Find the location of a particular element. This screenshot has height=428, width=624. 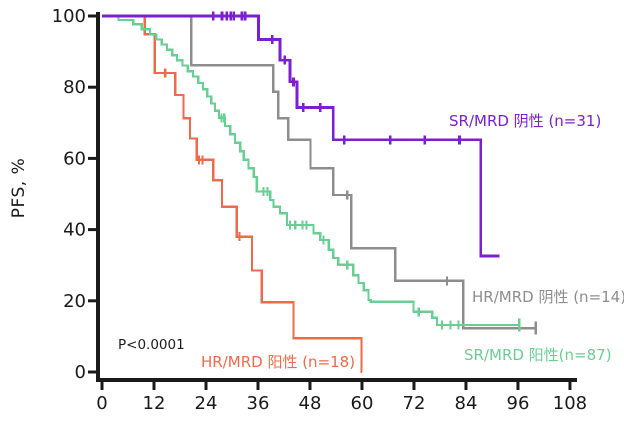

y-tick-label: 80 is located at coordinates (74, 87).